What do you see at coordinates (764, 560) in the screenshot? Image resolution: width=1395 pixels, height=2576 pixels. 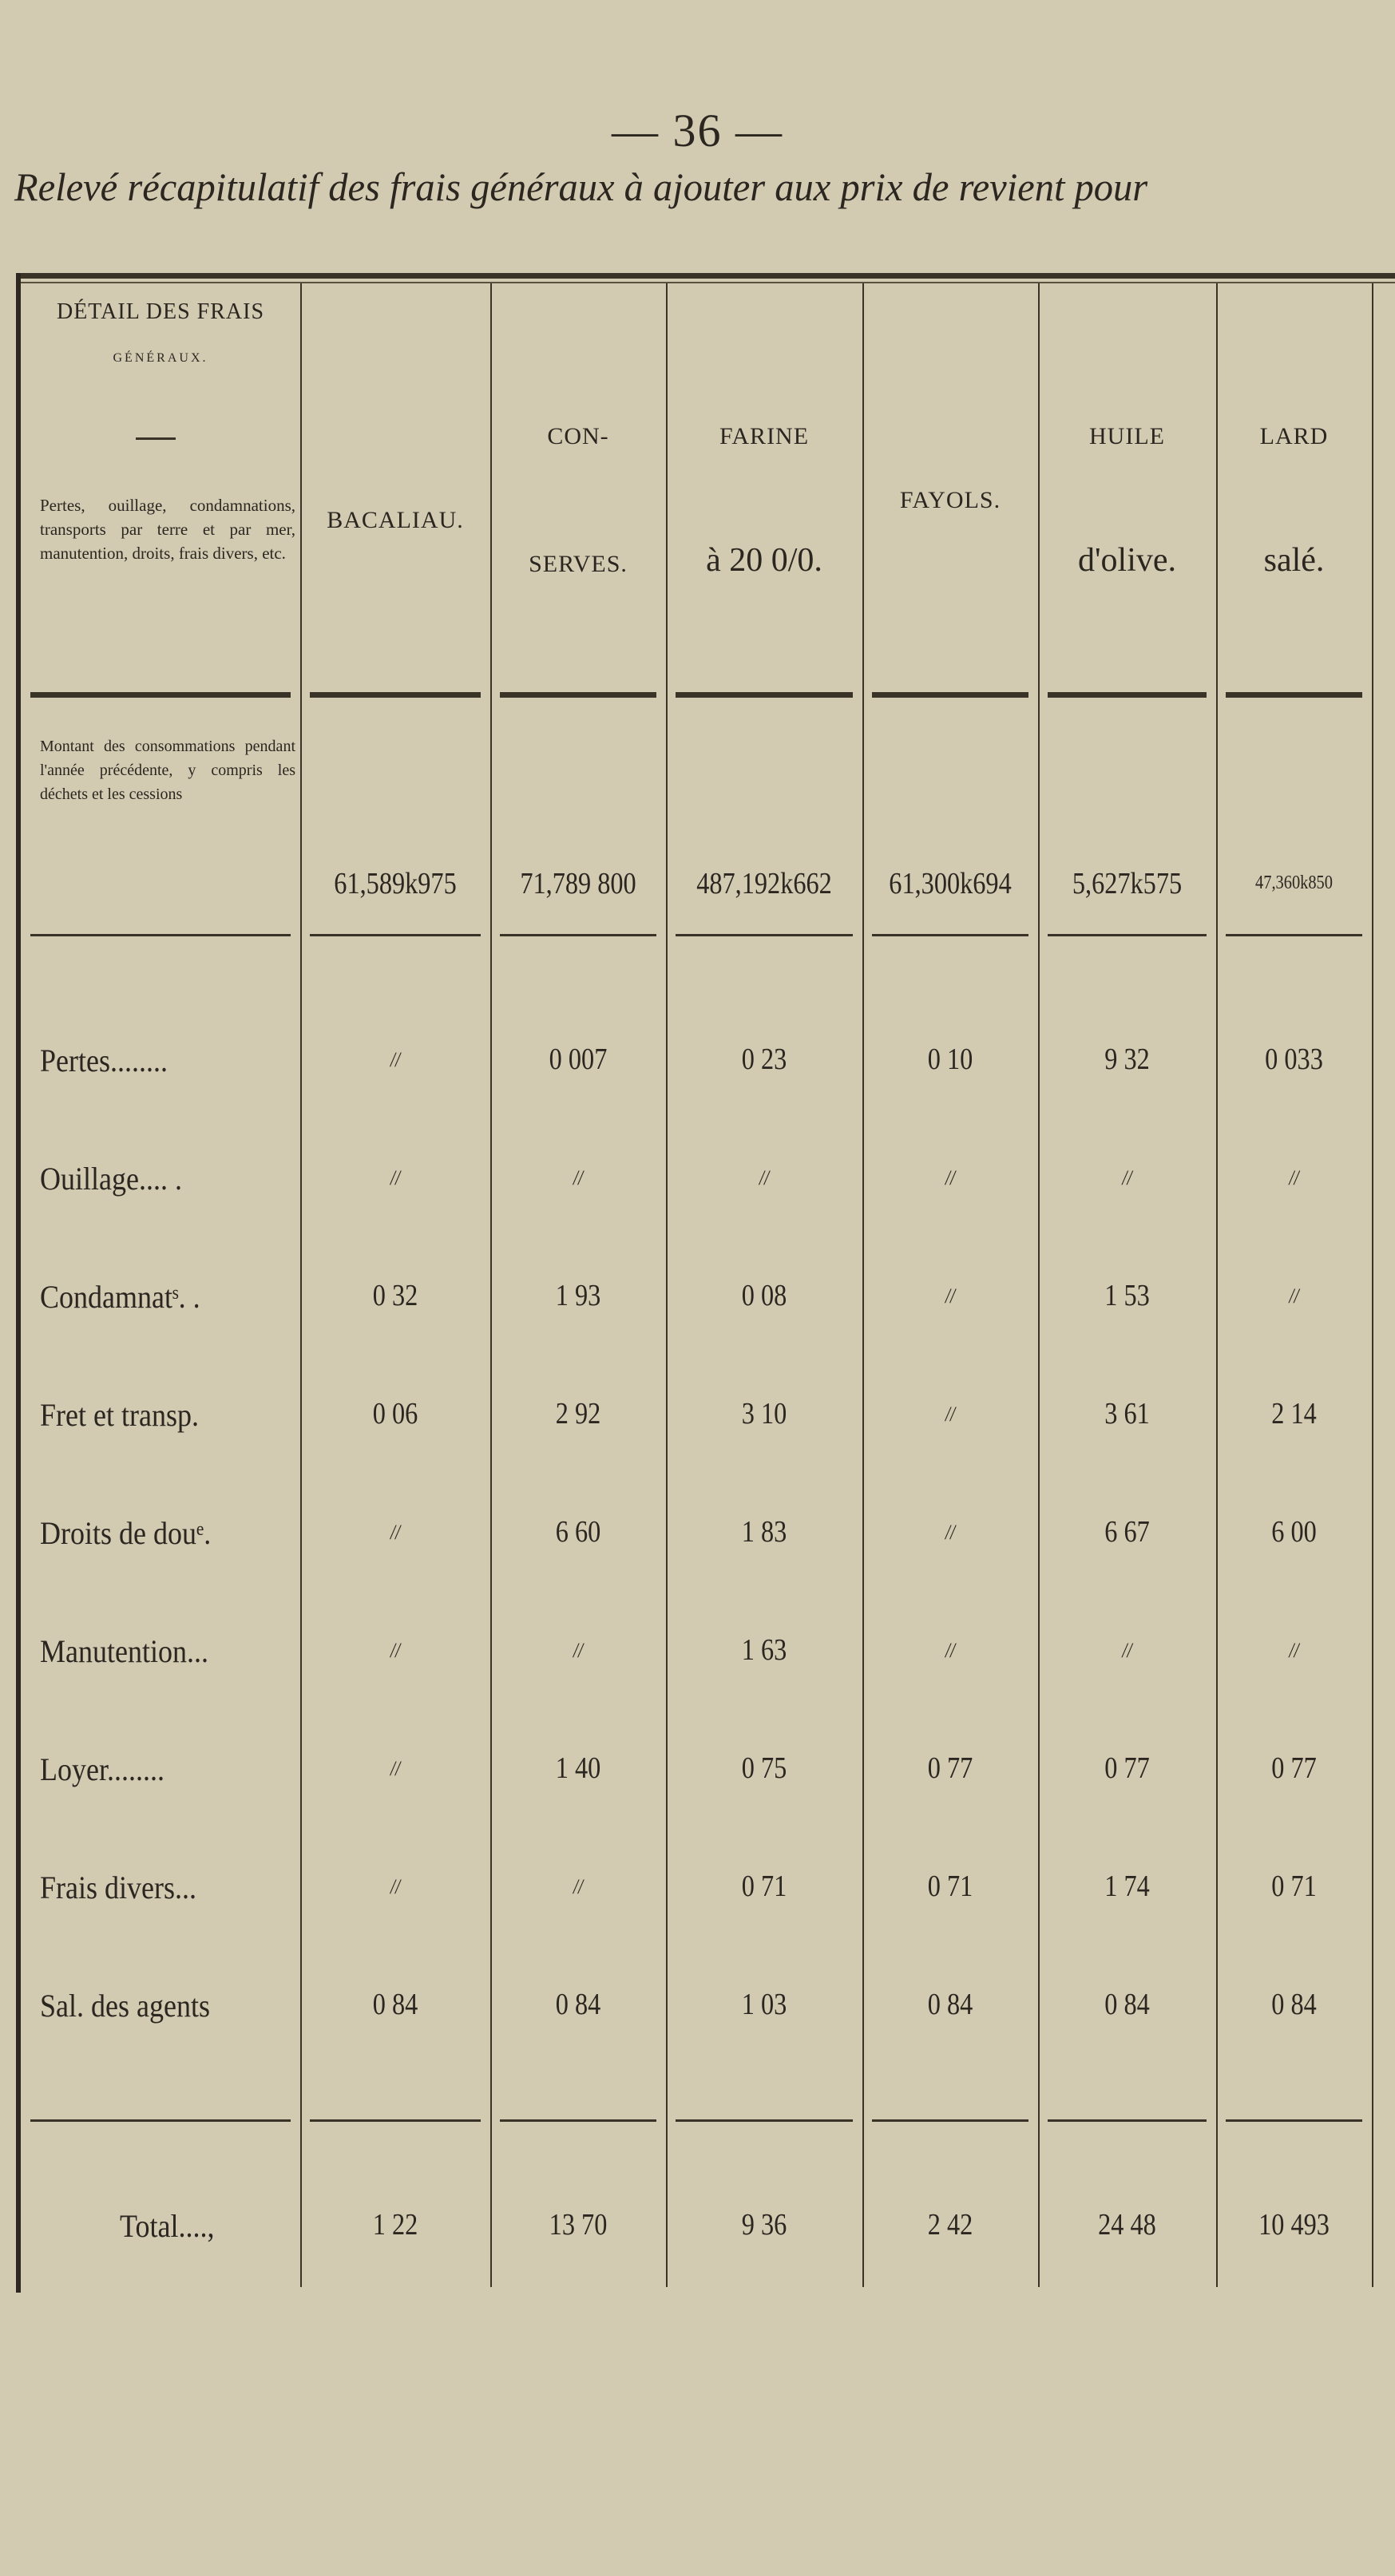 I see `column-header-line2: à 20 0/0.` at bounding box center [764, 560].